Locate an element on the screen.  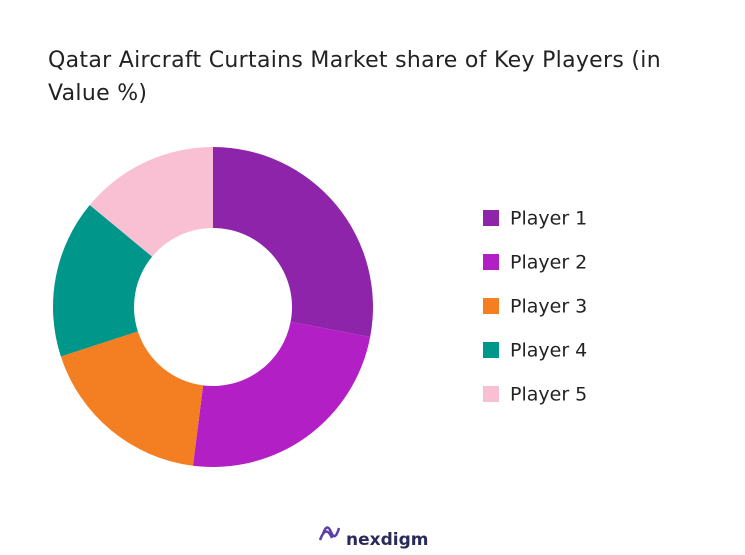
legend-label: Player 2 is located at coordinates (548, 263).